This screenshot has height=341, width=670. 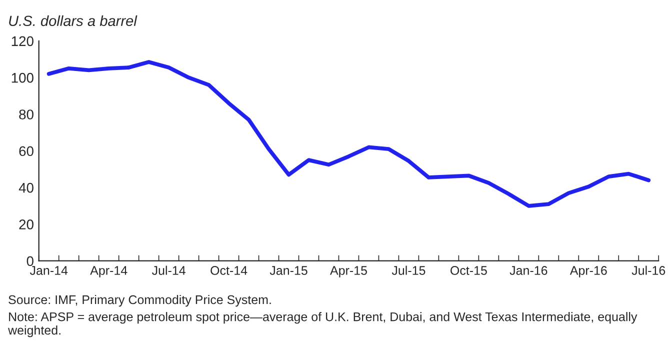 What do you see at coordinates (529, 270) in the screenshot?
I see `x-tick-label: Jan-16` at bounding box center [529, 270].